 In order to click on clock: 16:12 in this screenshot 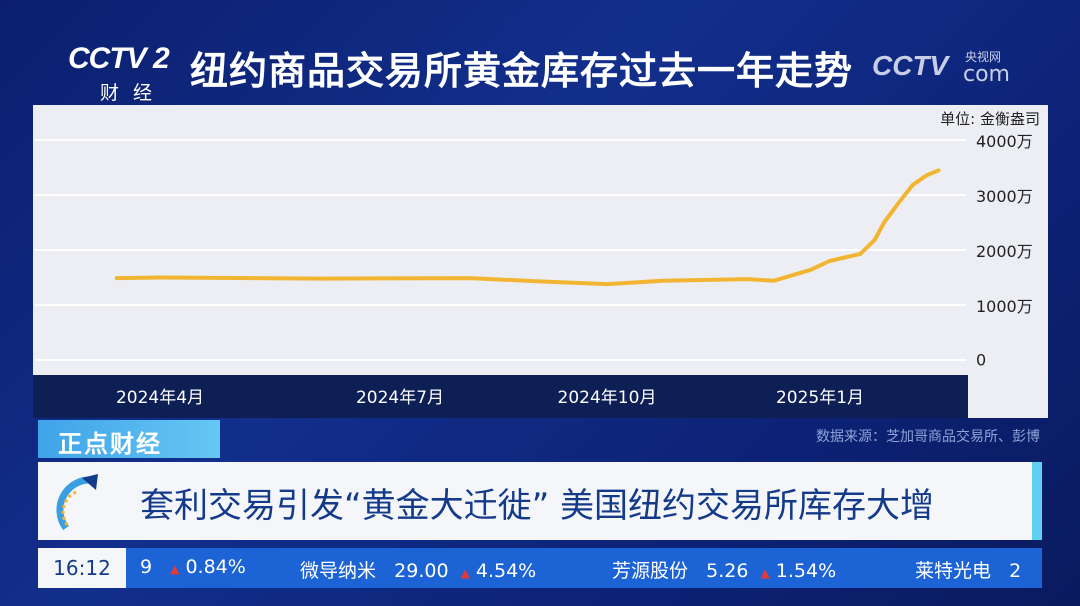, I will do `click(82, 568)`.